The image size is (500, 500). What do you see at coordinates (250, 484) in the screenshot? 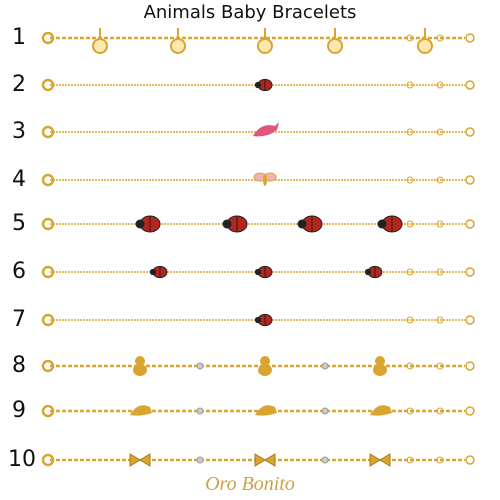
I see `brand: Oro Bonito` at bounding box center [250, 484].